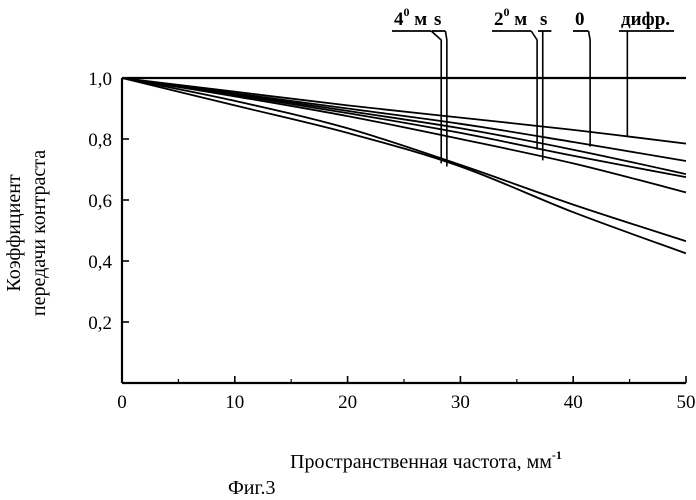  What do you see at coordinates (122, 402) in the screenshot?
I see `x-tick-label: 0` at bounding box center [122, 402].